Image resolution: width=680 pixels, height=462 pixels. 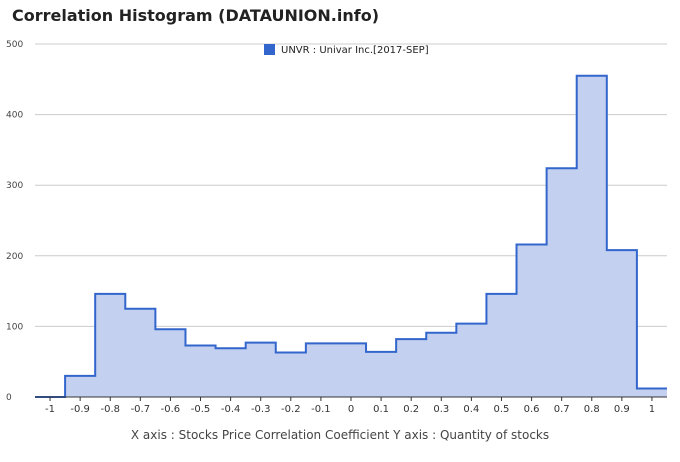 I want to click on x-tick-label: -0.9, so click(x=80, y=409).